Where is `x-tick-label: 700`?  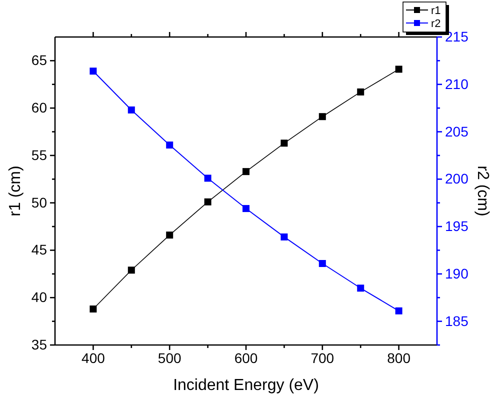 x-tick-label: 700 is located at coordinates (322, 358).